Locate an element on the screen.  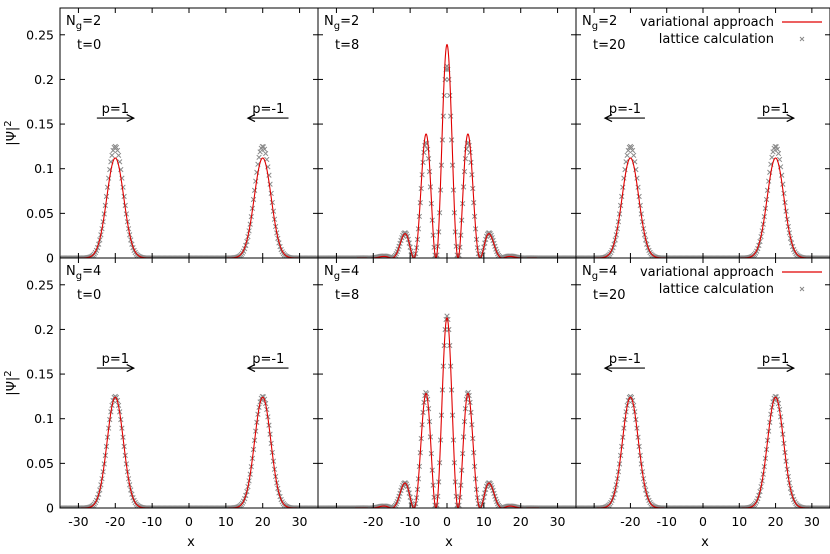
panel-0-2-variational-line is located at coordinates (703, 207).